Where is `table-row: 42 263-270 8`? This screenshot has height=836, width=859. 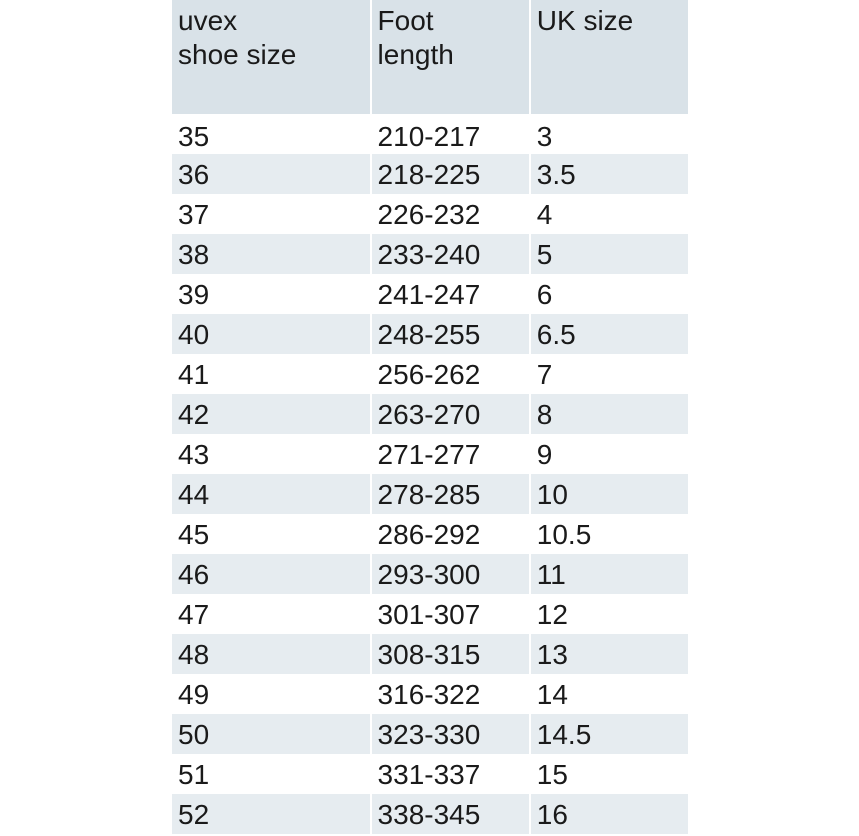
table-row: 42 263-270 8 is located at coordinates (430, 414).